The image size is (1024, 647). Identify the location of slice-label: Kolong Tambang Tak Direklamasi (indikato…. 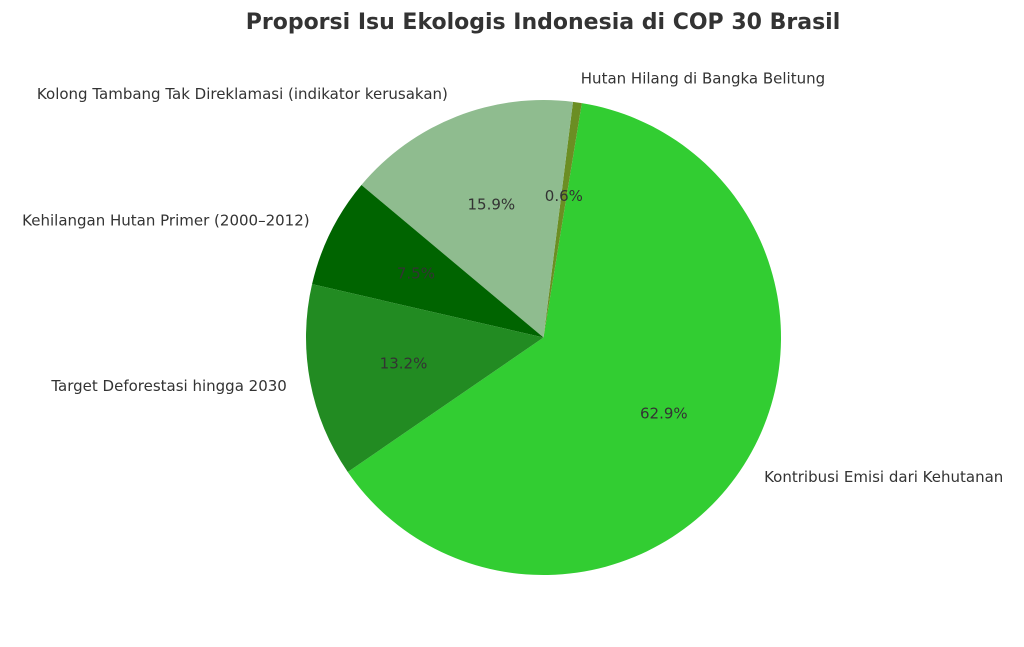
(242, 94).